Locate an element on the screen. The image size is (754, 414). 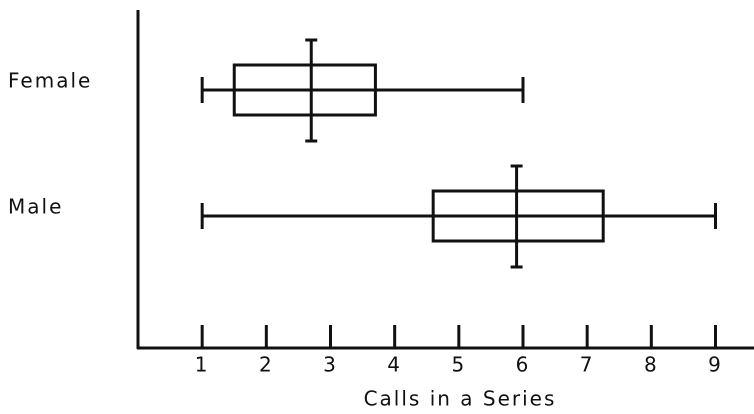
x-tick-label: 9 is located at coordinates (715, 365).